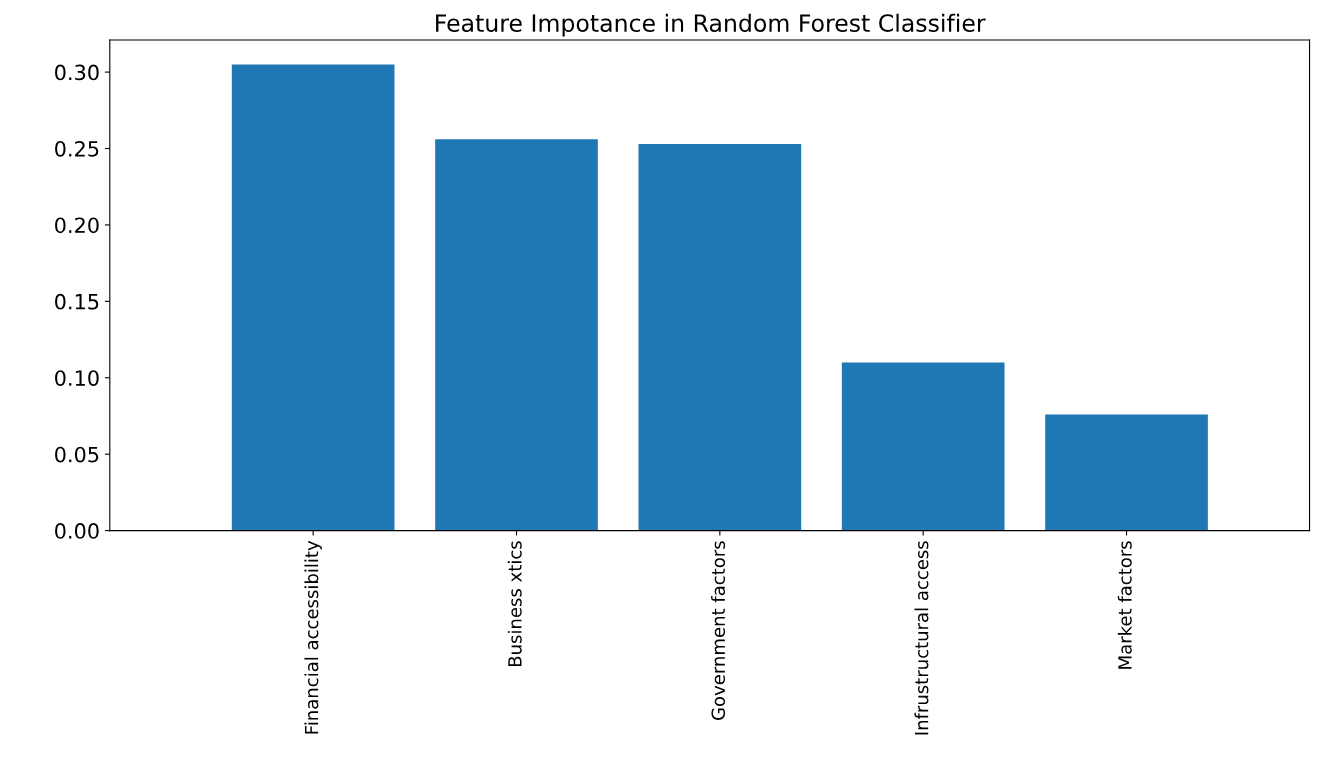 The height and width of the screenshot is (769, 1339). I want to click on x-tick-label: Government factors, so click(718, 630).